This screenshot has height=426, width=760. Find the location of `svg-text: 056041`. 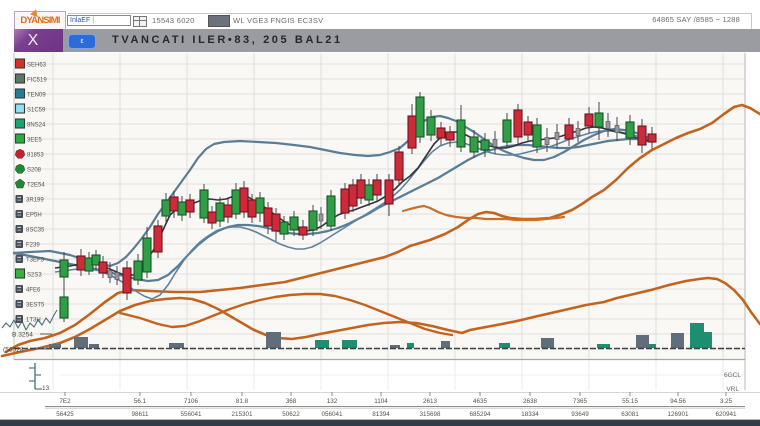

svg-text: 056041 is located at coordinates (332, 414).